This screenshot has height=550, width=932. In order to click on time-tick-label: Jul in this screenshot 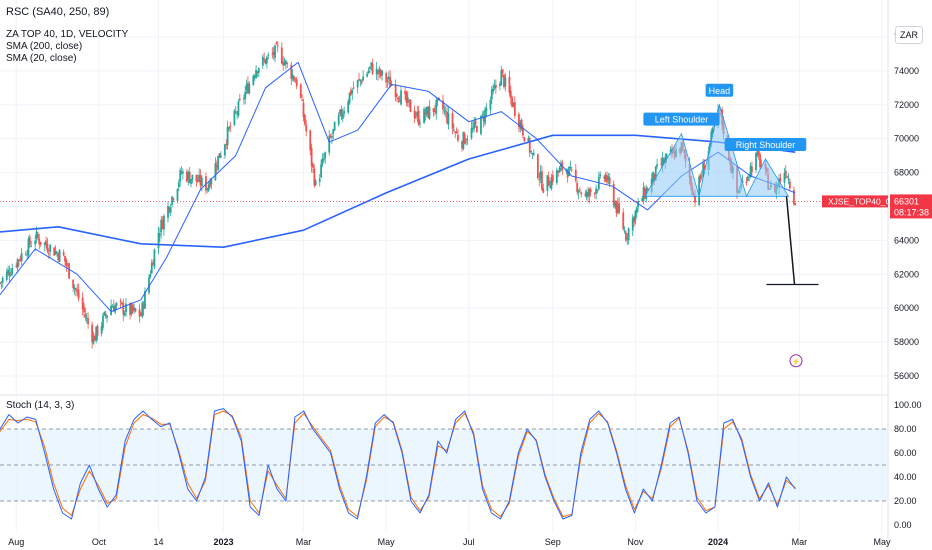, I will do `click(469, 542)`.